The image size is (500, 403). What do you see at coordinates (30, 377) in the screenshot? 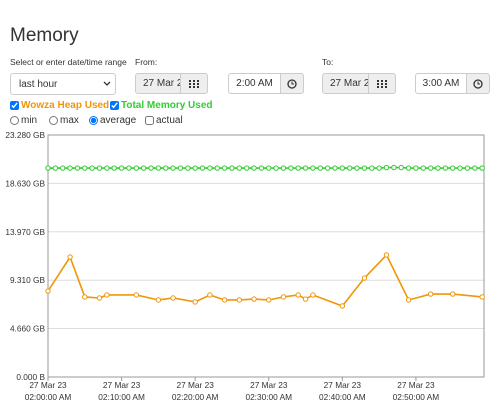
I see `y-tick-label: 0.000 B` at bounding box center [30, 377].